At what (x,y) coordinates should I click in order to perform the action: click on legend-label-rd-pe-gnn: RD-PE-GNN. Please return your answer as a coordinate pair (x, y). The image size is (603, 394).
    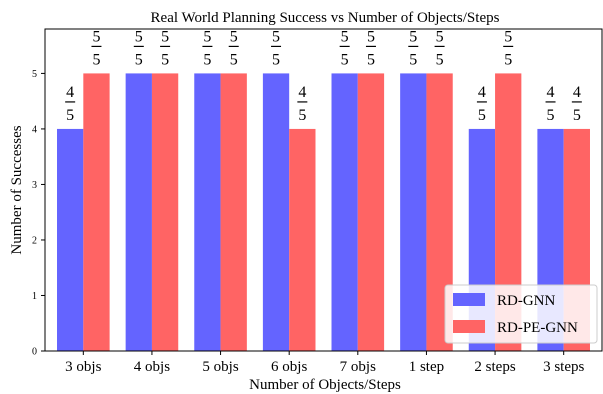
    Looking at the image, I should click on (537, 328).